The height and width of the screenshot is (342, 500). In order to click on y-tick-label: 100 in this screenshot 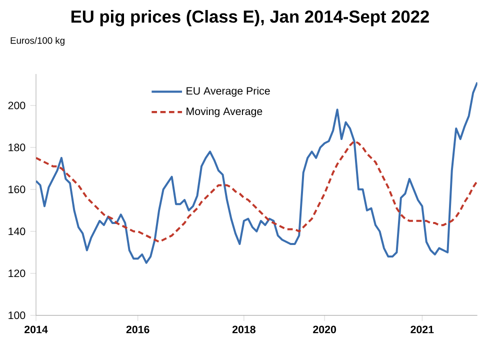, I will do `click(17, 316)`.